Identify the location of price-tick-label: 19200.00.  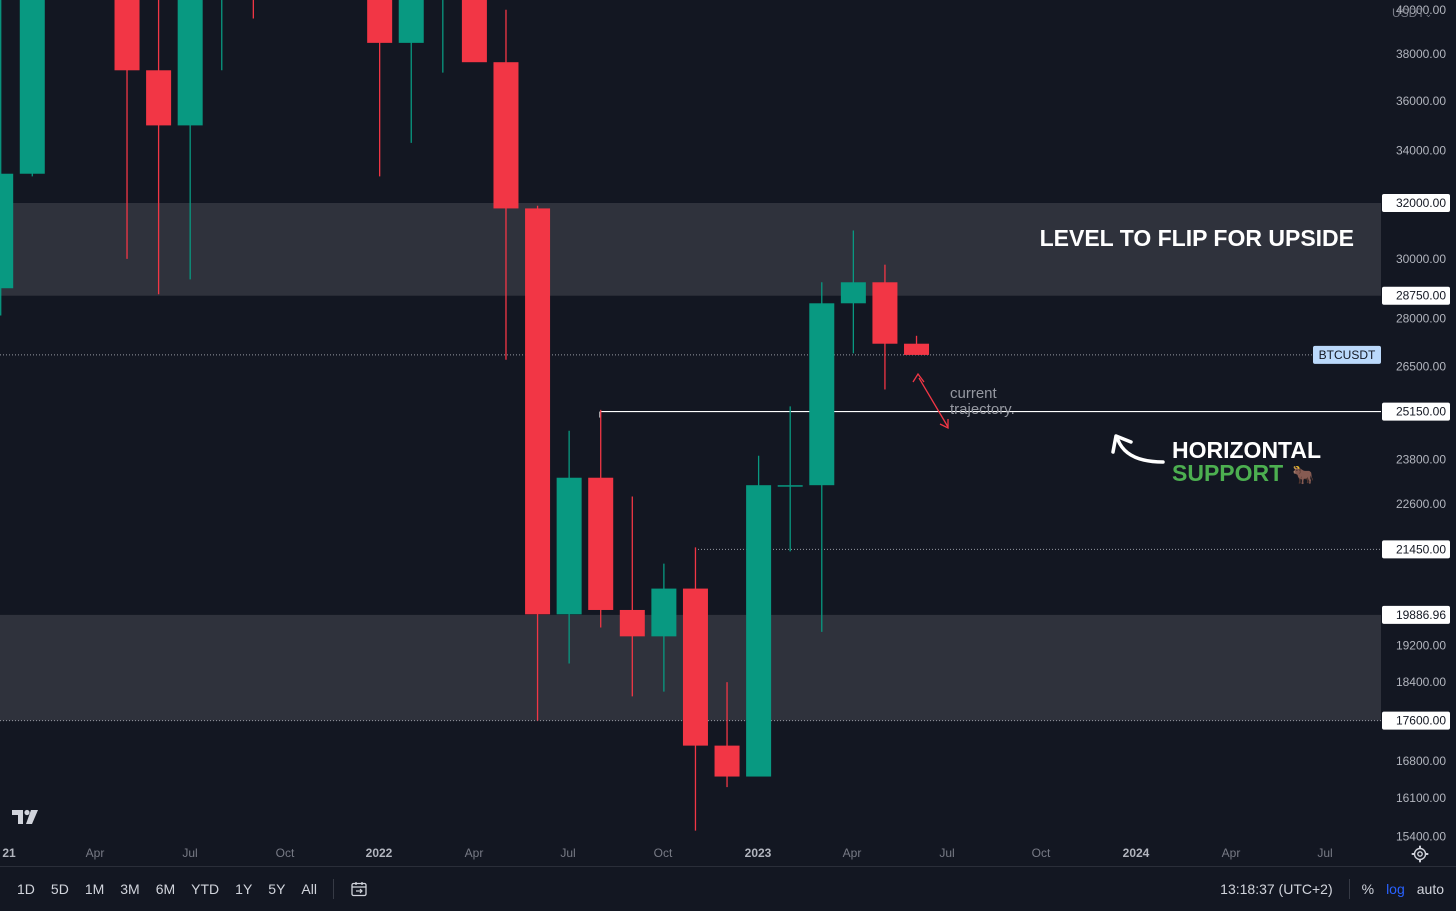
(1421, 645).